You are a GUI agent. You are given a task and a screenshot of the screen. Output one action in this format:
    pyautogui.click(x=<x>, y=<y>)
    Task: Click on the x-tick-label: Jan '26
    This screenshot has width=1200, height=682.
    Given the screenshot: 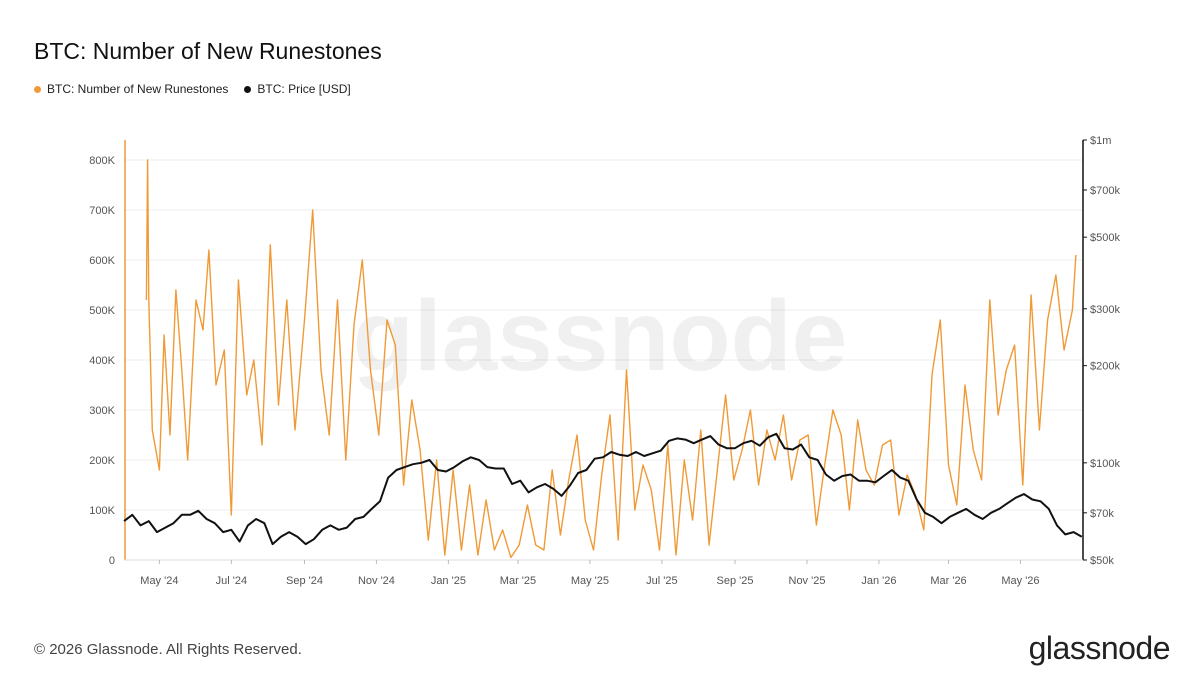 What is the action you would take?
    pyautogui.click(x=878, y=581)
    